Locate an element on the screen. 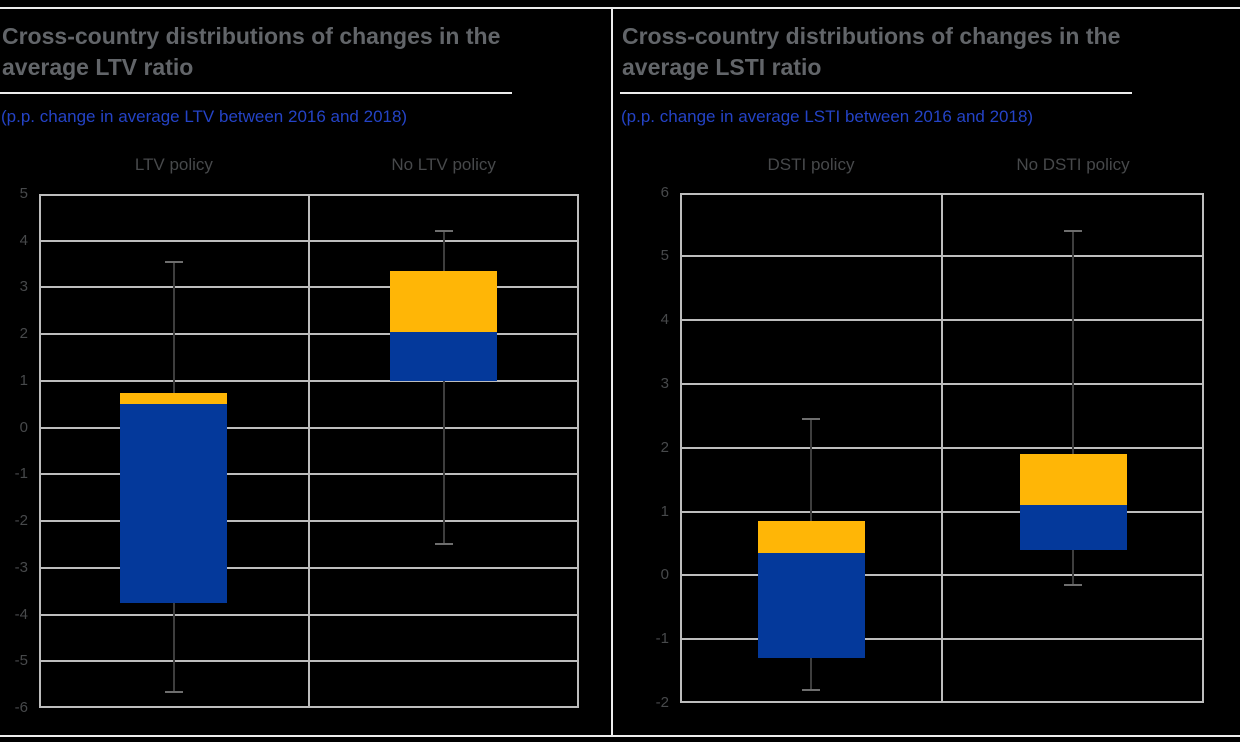  category-label: No LTV policy is located at coordinates (443, 164).